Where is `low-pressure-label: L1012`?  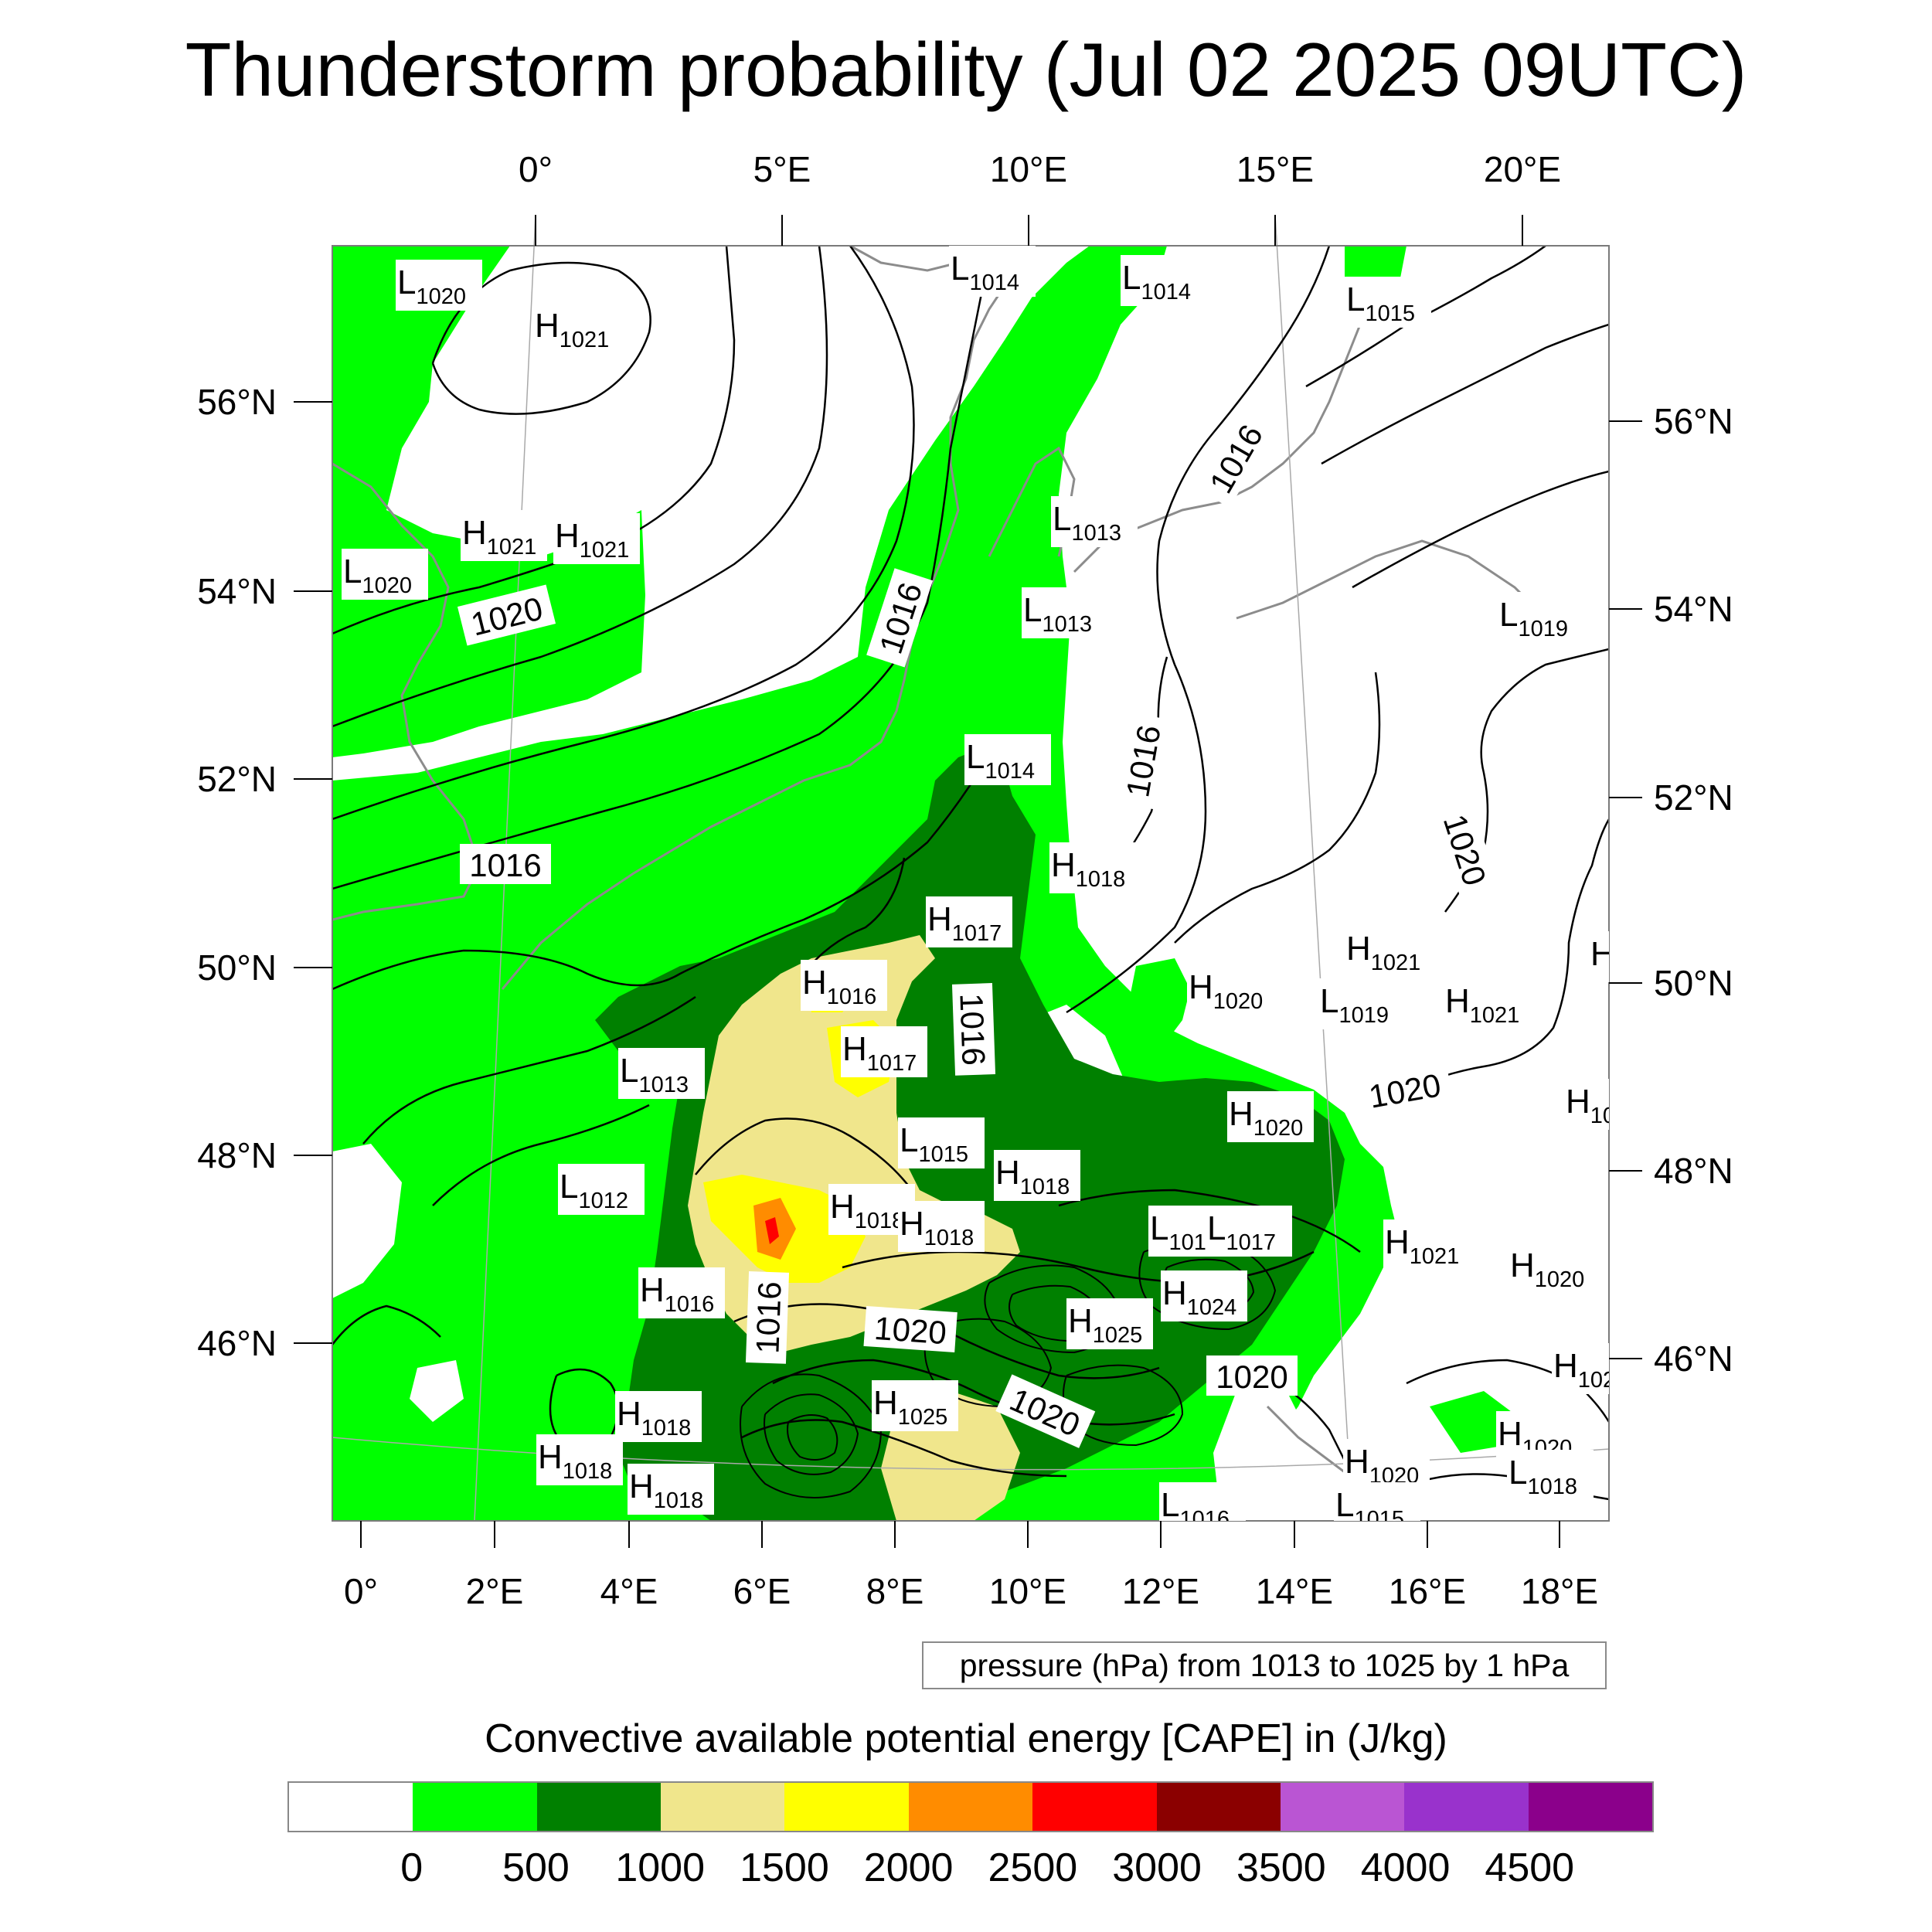 low-pressure-label: L1012 is located at coordinates (594, 1191).